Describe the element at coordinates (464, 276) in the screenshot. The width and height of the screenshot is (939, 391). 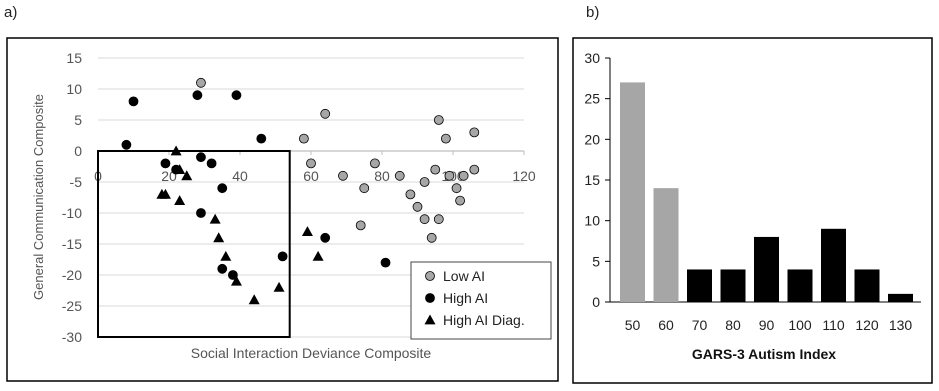
I see `legend-label: Low AI` at that location.